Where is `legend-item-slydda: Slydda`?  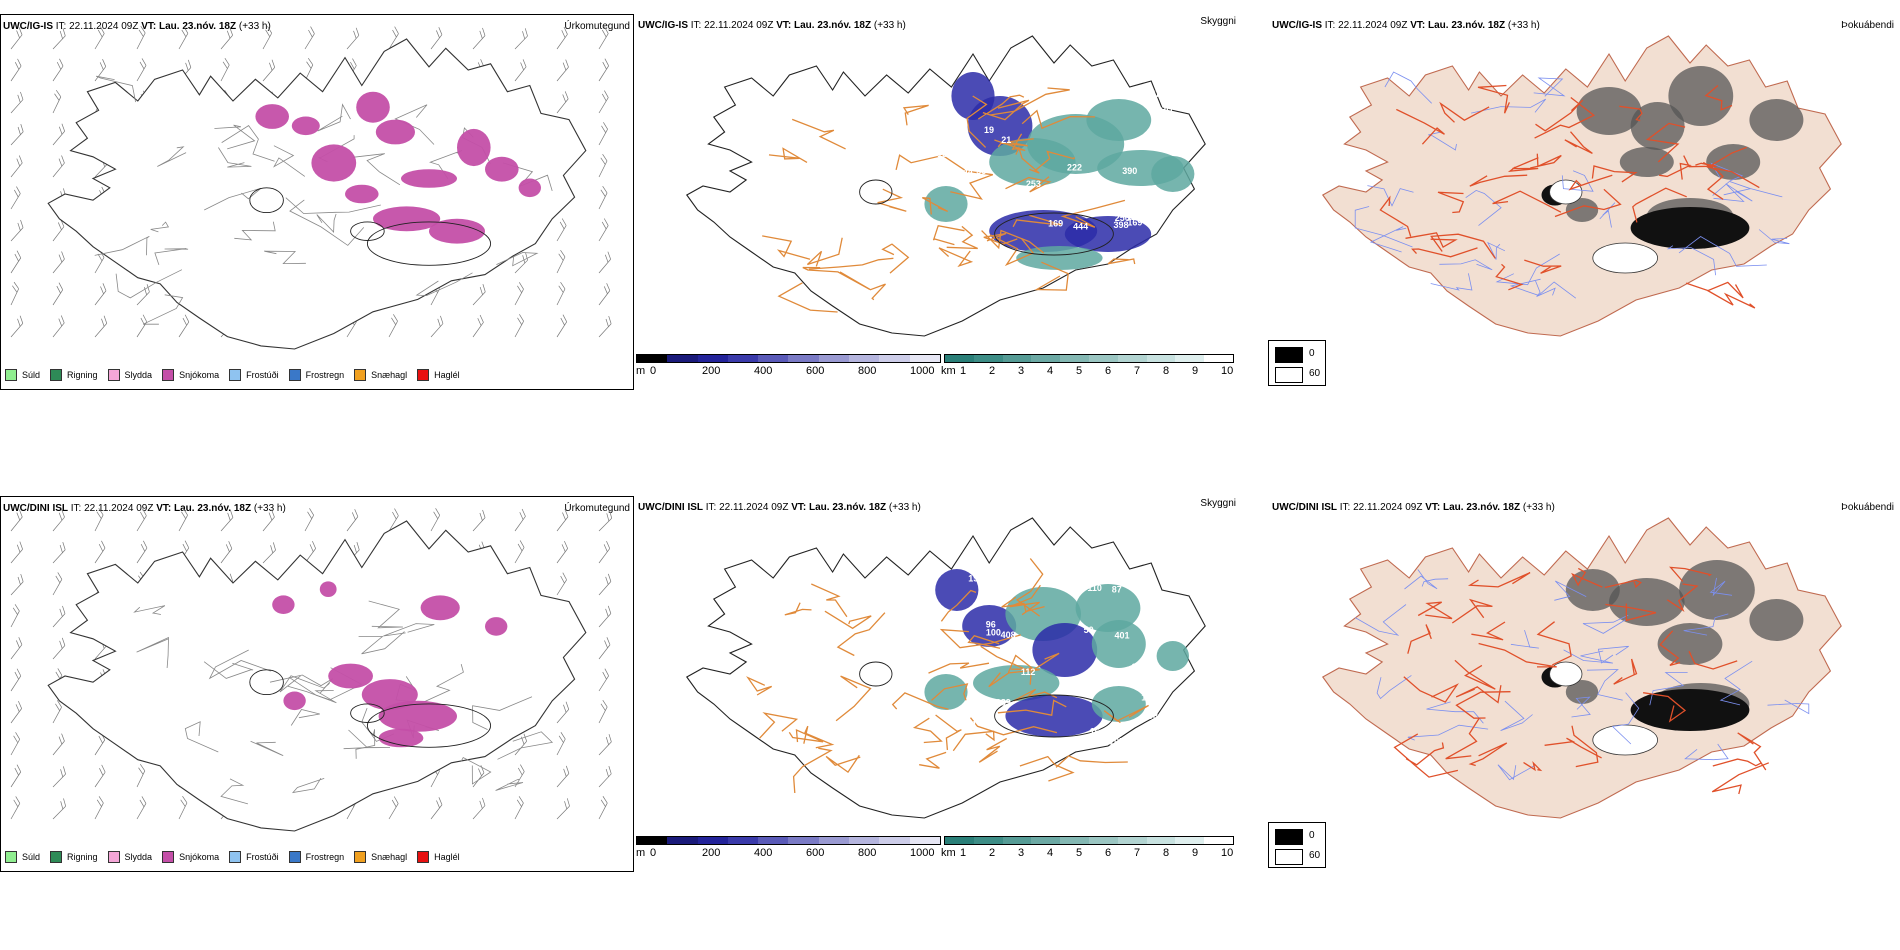 legend-item-slydda: Slydda is located at coordinates (129, 857).